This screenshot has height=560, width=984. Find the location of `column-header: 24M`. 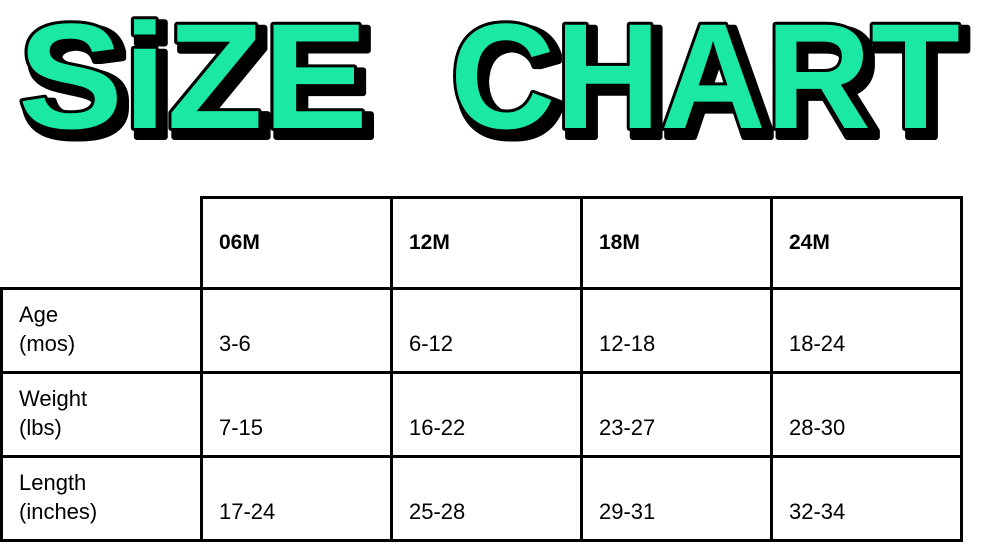

column-header: 24M is located at coordinates (866, 243).